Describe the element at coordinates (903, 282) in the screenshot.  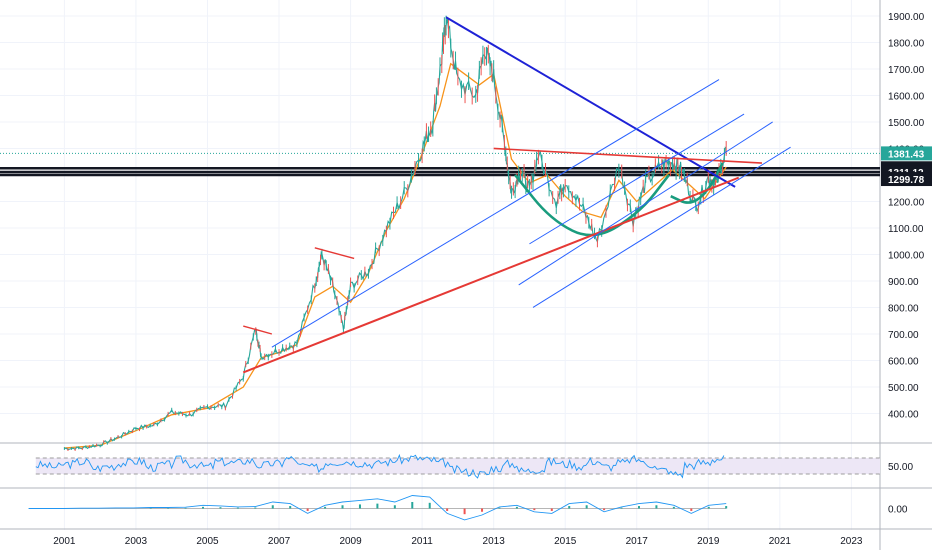
I see `price-tick-label: 900.00` at that location.